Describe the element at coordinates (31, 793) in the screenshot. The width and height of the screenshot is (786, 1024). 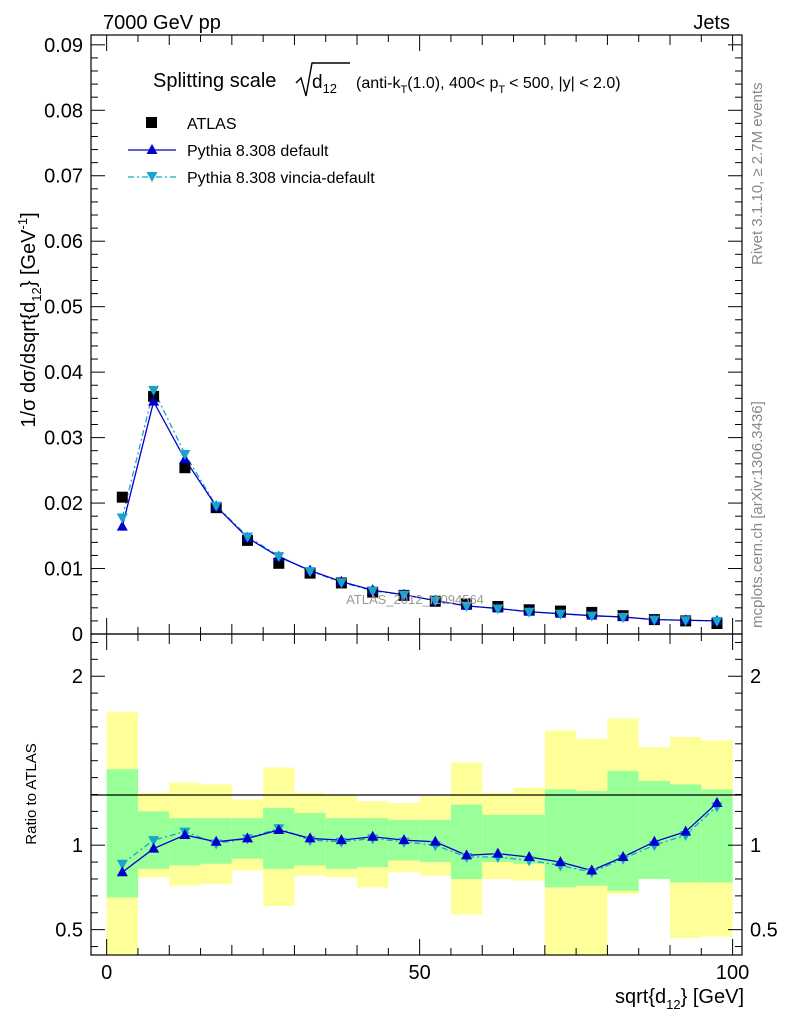
I see `ratio-y-axis-label: Ratio to ATLAS` at that location.